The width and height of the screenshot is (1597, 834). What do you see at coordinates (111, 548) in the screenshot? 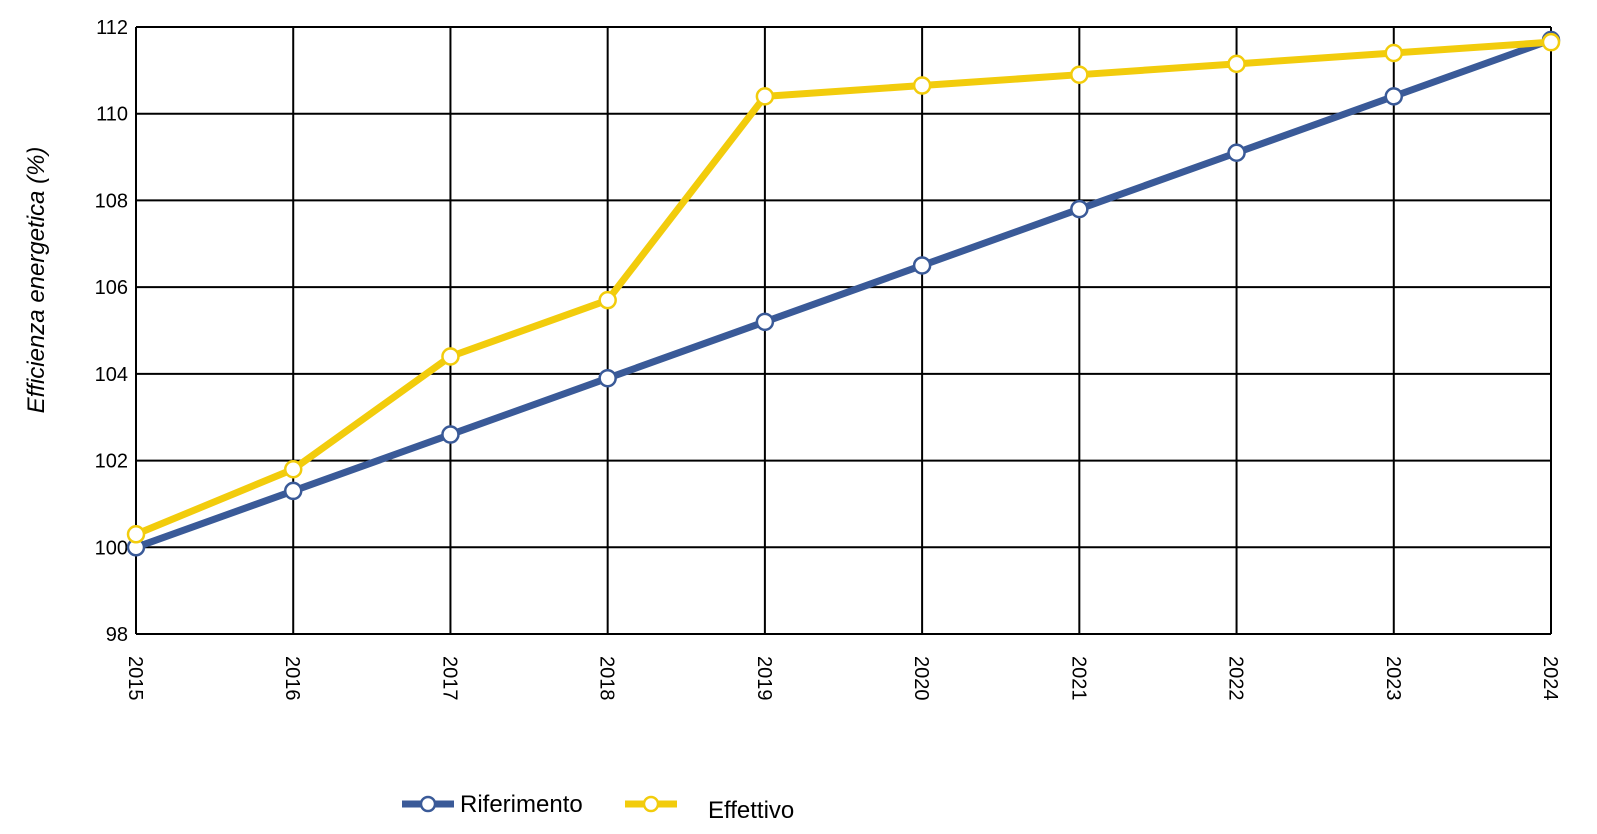
I see `y-tick-label: 100` at bounding box center [111, 548].